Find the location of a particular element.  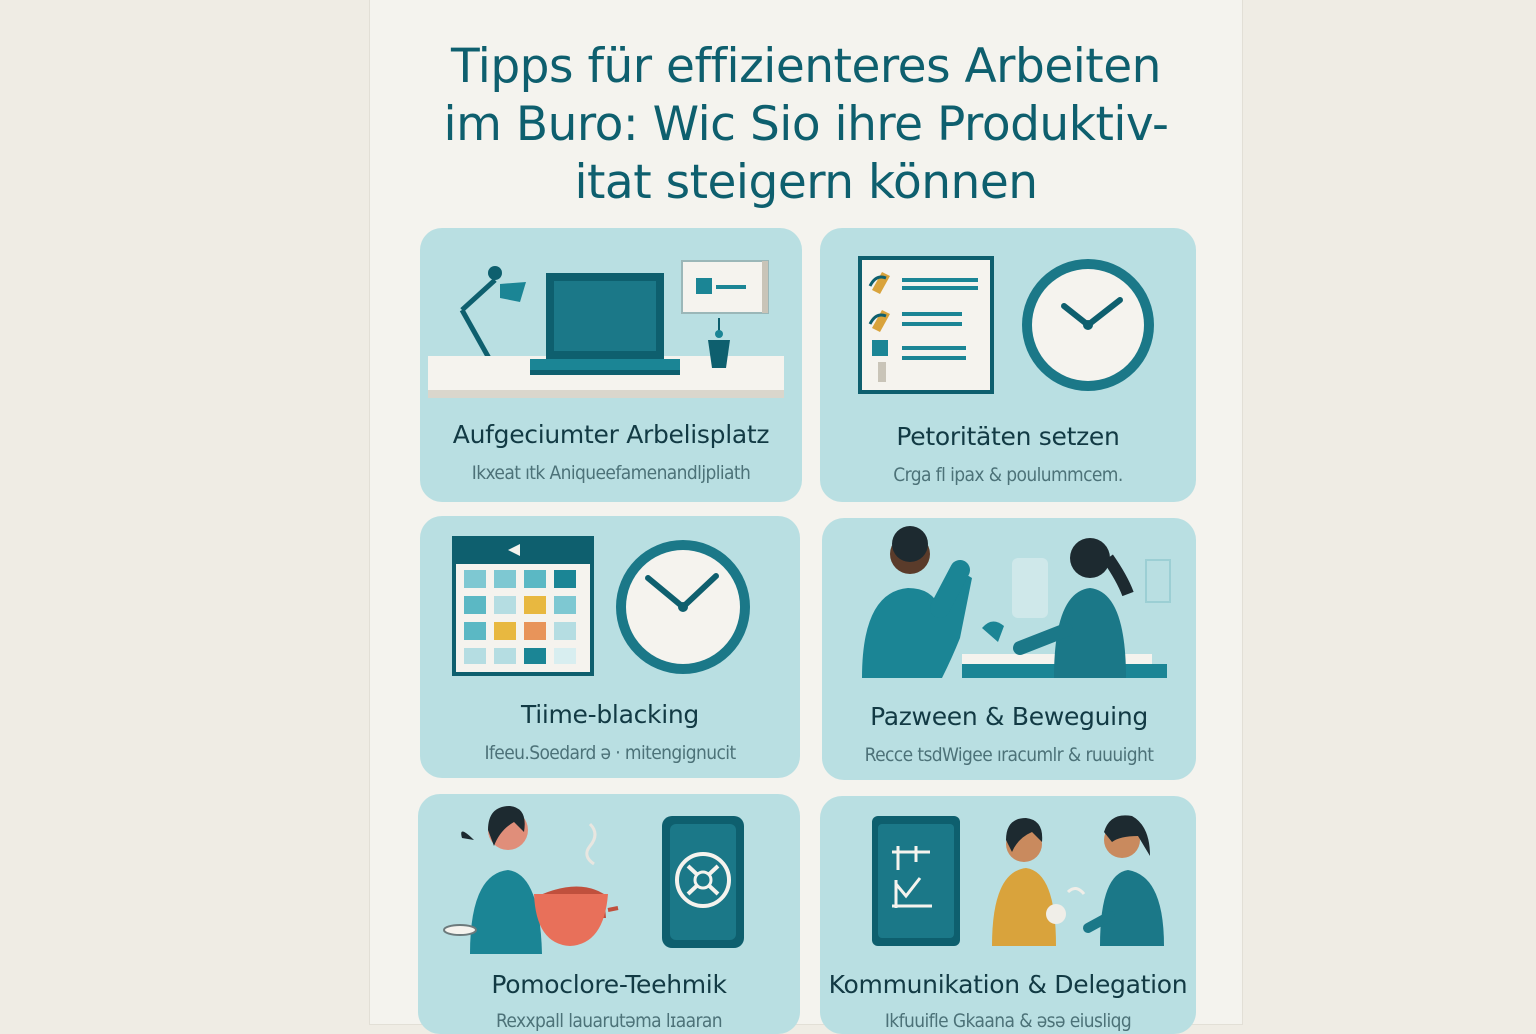

laptop-icon is located at coordinates (605, 324).